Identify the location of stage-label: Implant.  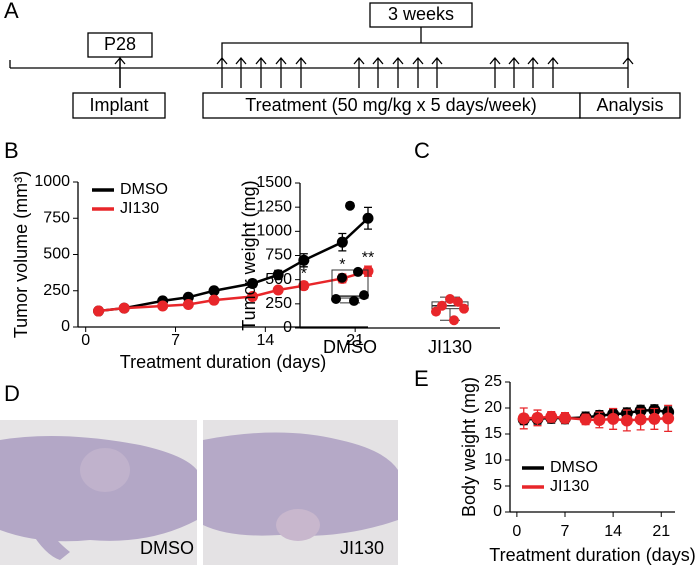
(118, 105).